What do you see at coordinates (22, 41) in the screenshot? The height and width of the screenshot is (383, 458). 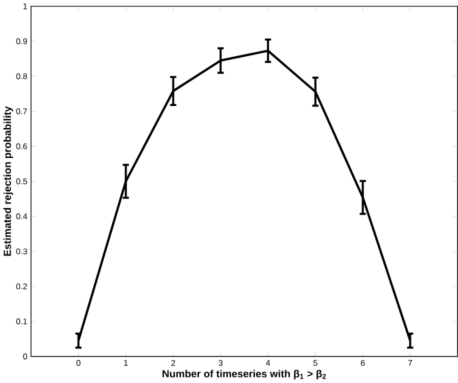 I see `y-tick-label: 0.9` at bounding box center [22, 41].